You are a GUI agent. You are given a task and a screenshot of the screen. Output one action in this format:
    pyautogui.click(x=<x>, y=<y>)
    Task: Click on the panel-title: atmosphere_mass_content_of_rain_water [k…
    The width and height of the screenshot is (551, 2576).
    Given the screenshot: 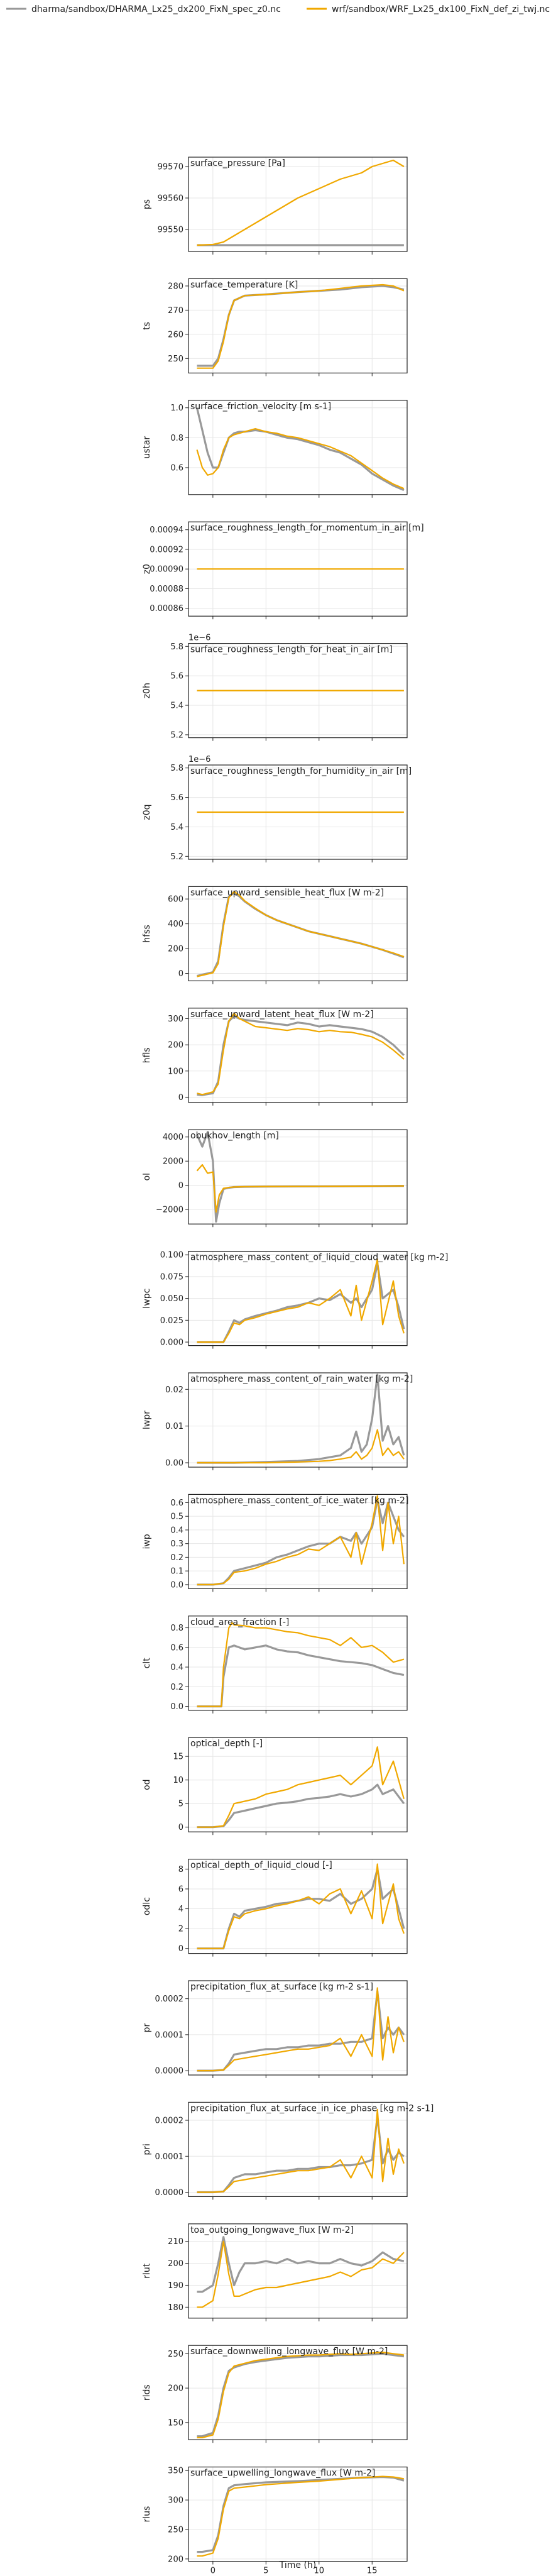 What is the action you would take?
    pyautogui.click(x=301, y=1379)
    